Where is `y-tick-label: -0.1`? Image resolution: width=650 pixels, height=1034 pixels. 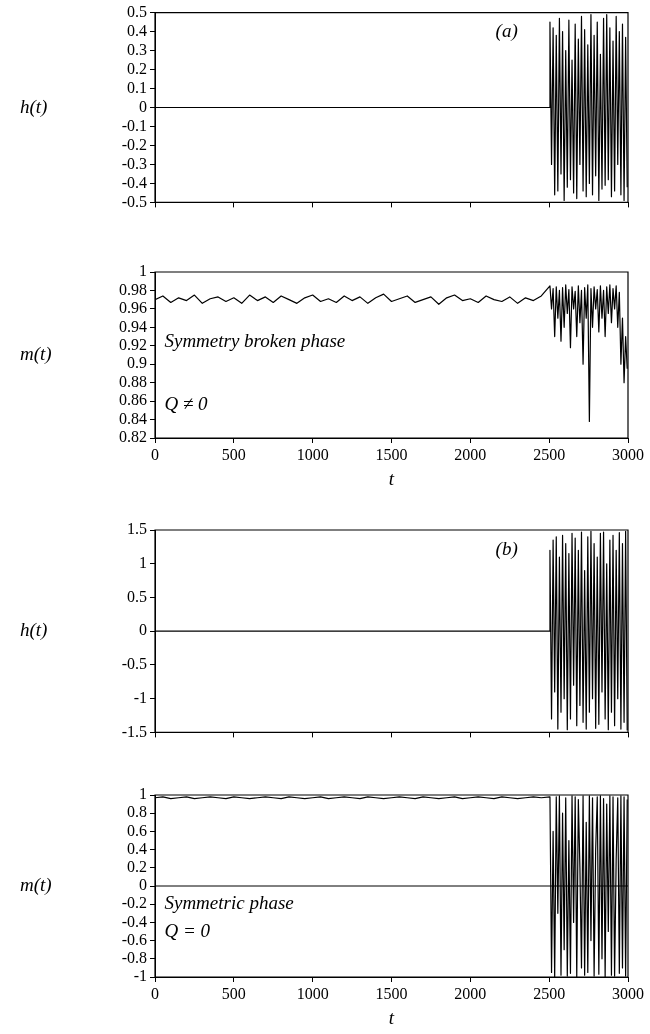
y-tick-label: -0.1 is located at coordinates (134, 125).